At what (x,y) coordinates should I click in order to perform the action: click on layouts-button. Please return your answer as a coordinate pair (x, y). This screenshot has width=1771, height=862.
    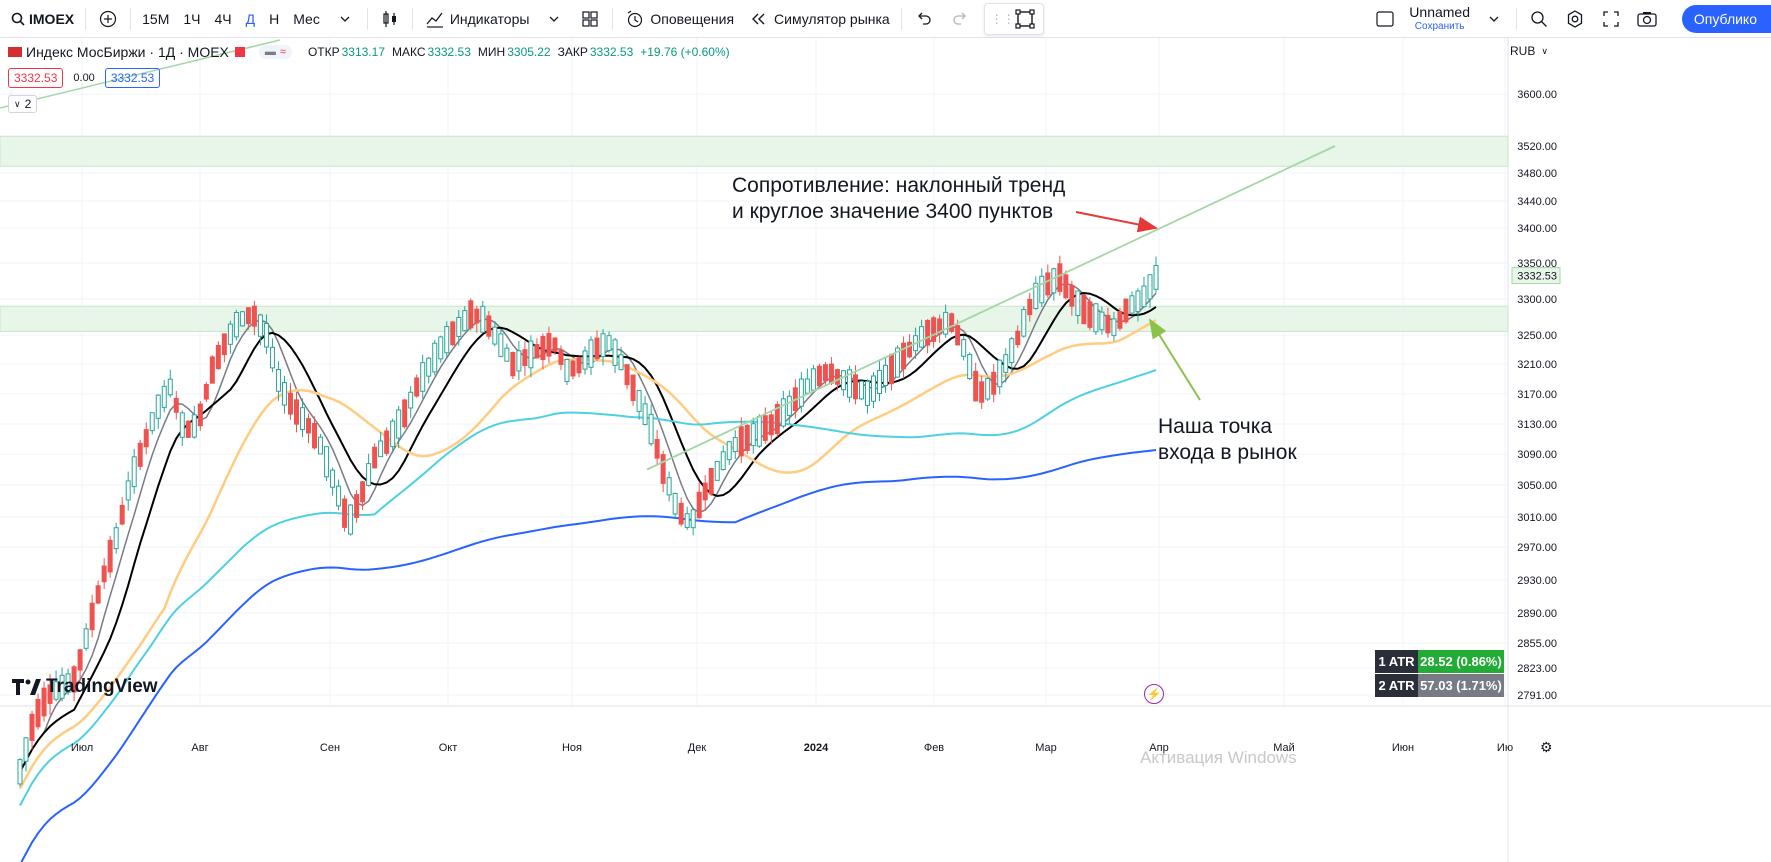
    Looking at the image, I should click on (590, 19).